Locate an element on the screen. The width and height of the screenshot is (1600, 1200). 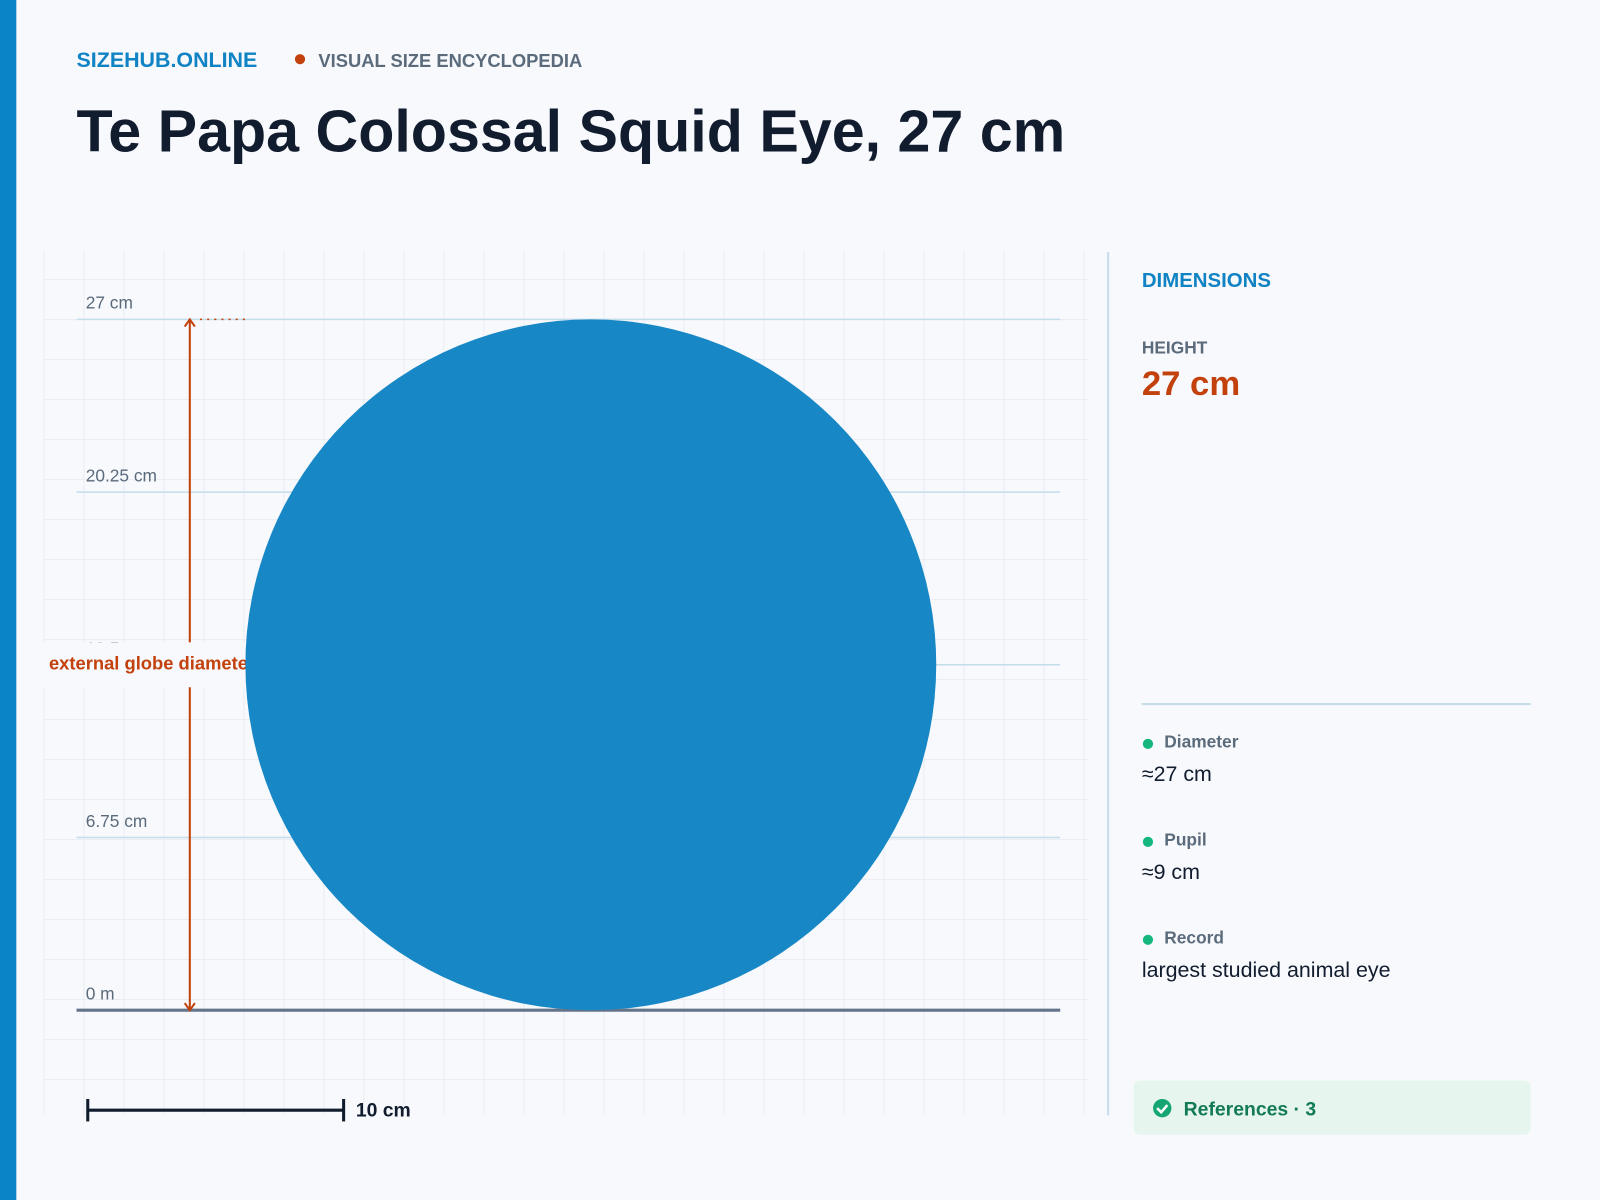
height-value: 27 cm is located at coordinates (1191, 384).